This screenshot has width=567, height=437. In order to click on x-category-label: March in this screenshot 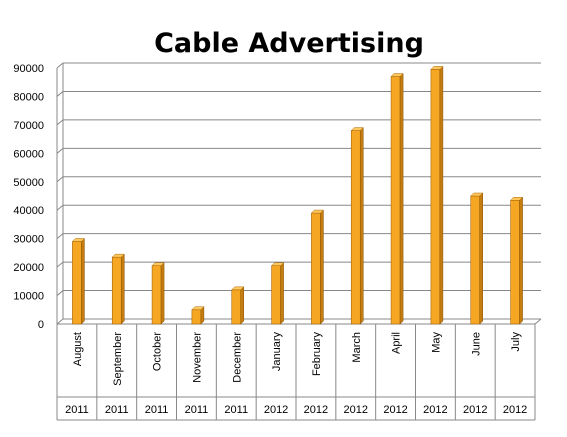, I will do `click(357, 347)`.